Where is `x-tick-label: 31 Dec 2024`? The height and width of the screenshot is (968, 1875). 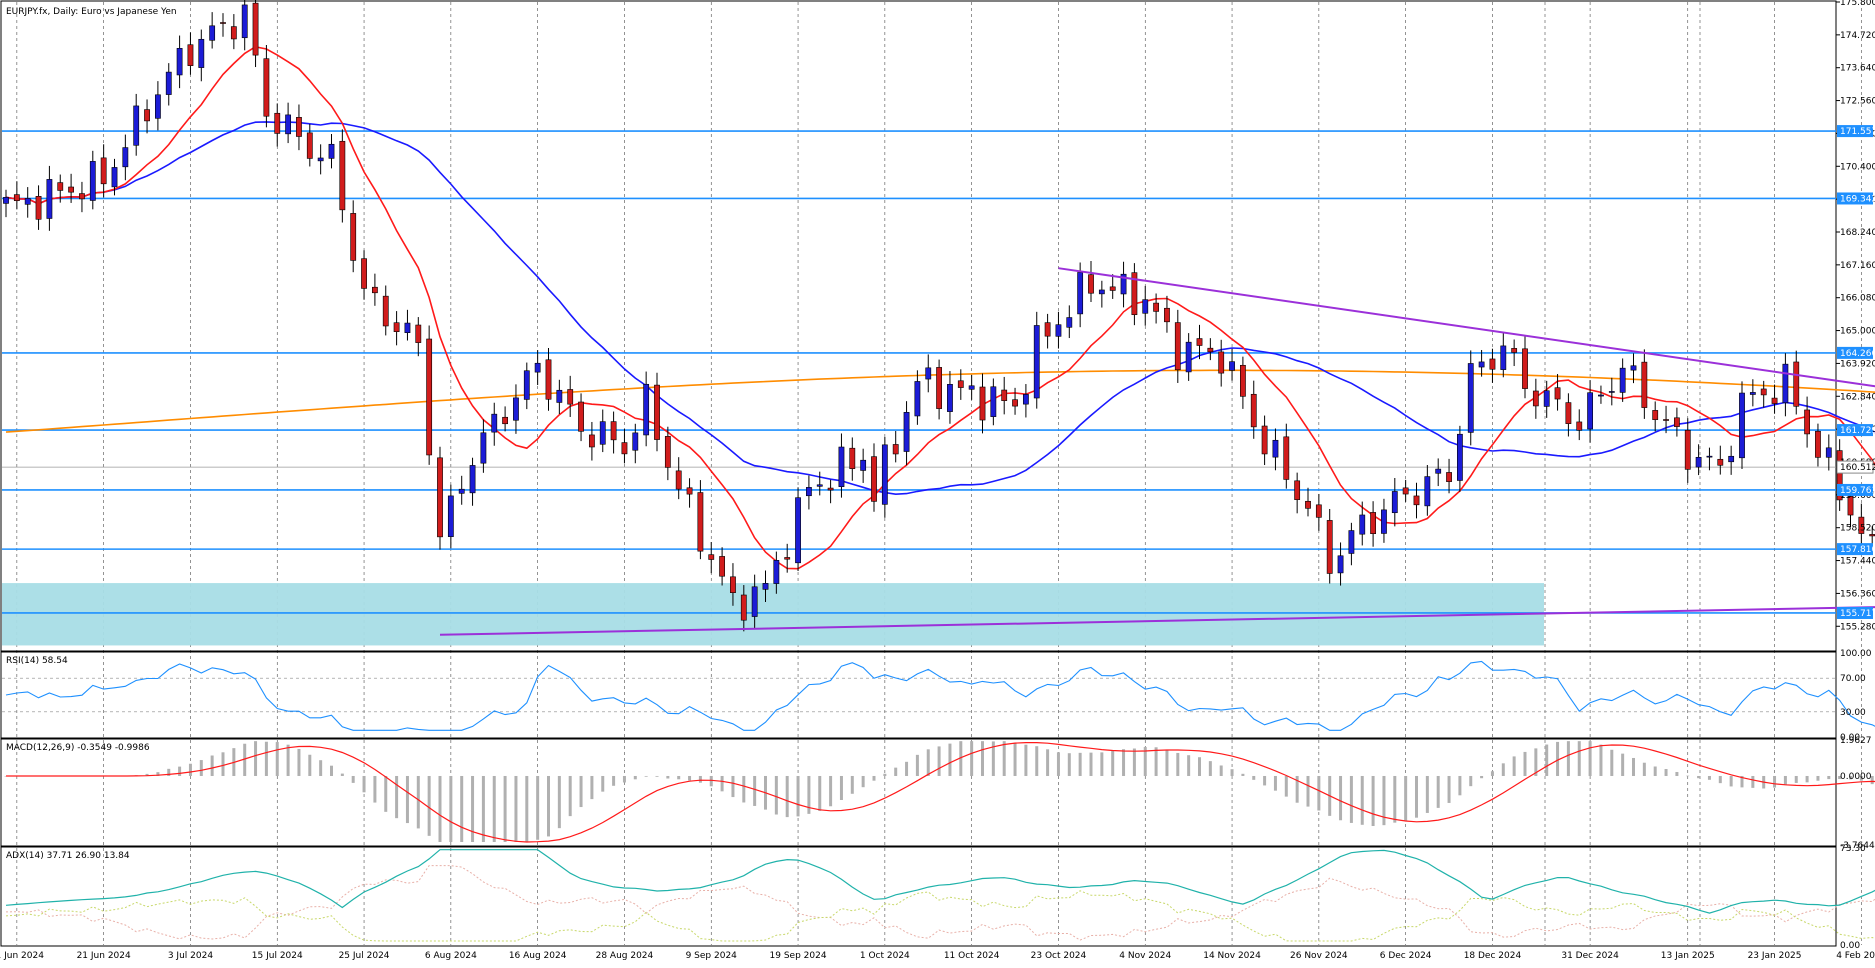
x-tick-label: 31 Dec 2024 is located at coordinates (1590, 956).